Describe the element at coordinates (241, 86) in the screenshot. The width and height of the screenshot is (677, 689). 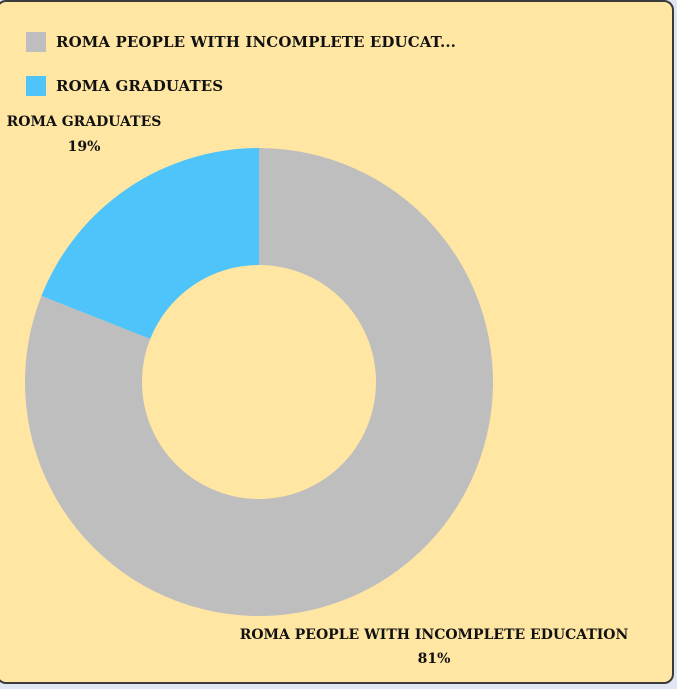
I see `legend-item-graduates: ROMA GRADUATES` at that location.